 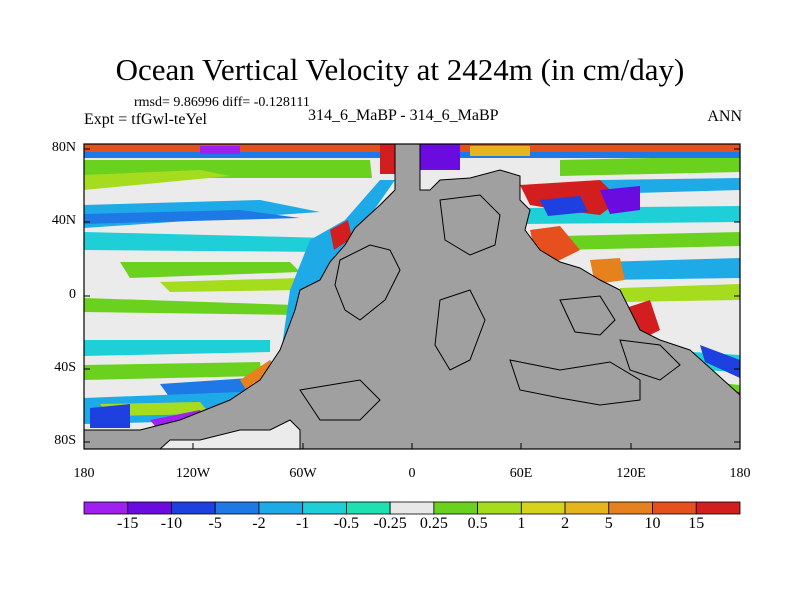 What do you see at coordinates (631, 473) in the screenshot?
I see `x-label-120e: 120E` at bounding box center [631, 473].